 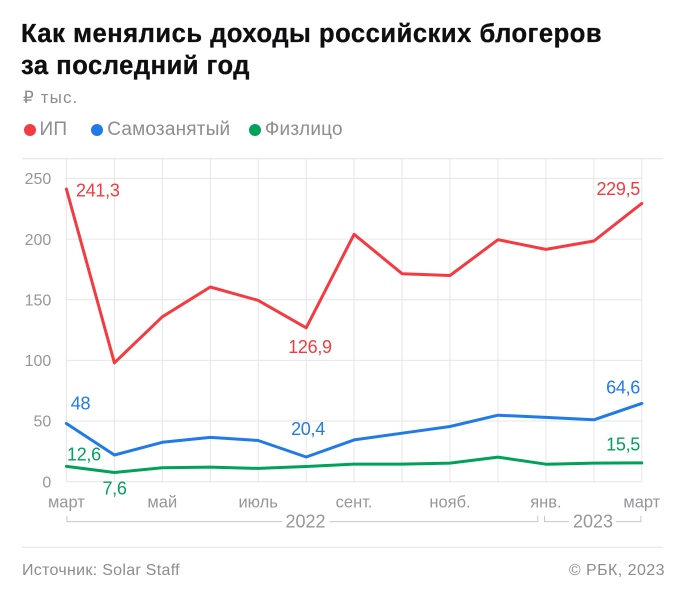 What do you see at coordinates (38, 179) in the screenshot?
I see `svg-text: 250` at bounding box center [38, 179].